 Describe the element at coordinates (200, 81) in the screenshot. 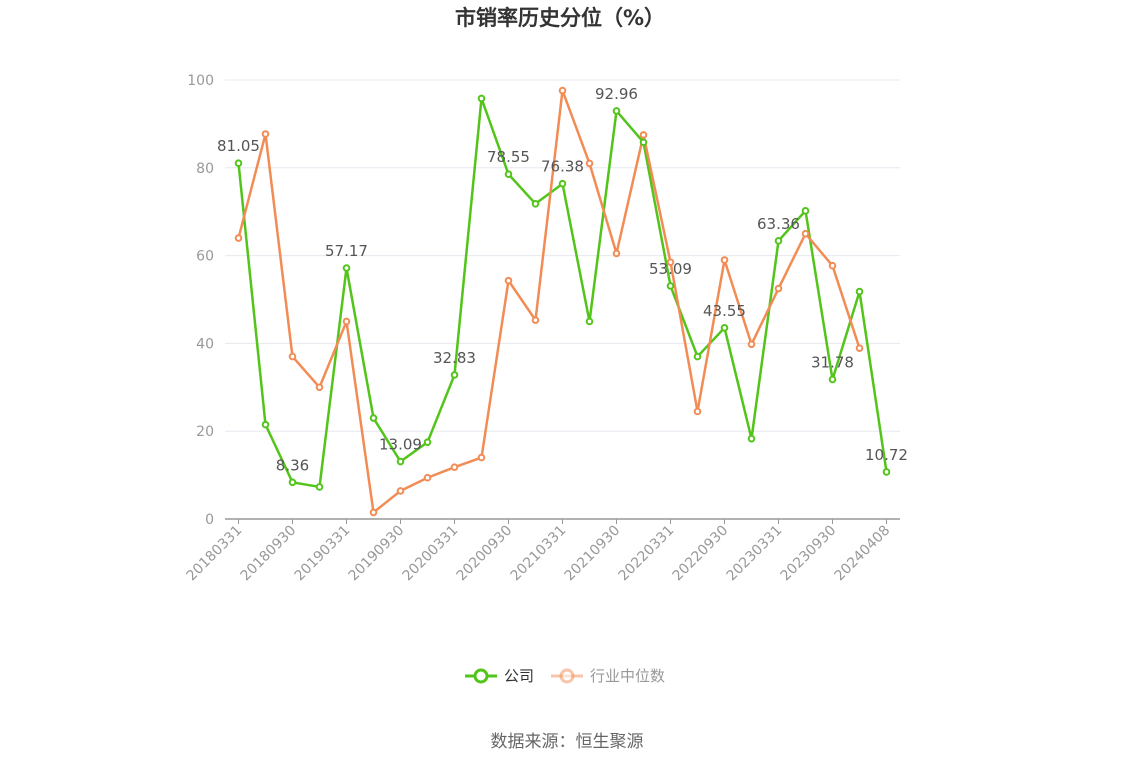

I see `y-tick-label: 100` at that location.